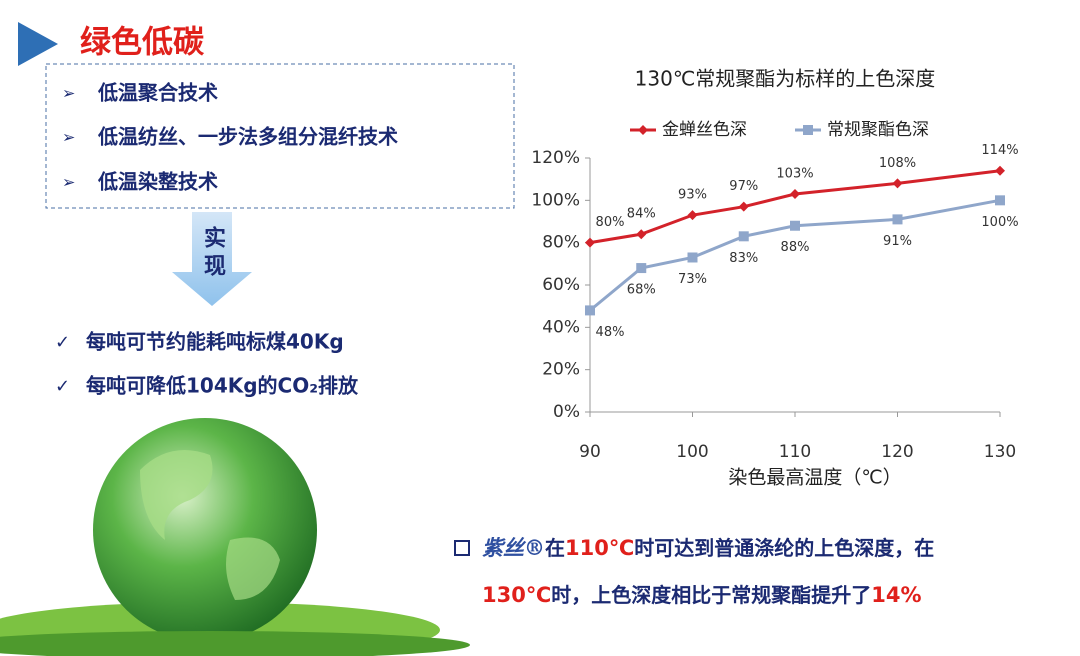  I want to click on note-line: 紫丝®在110℃时可达到普通涤纶的上色深度，在, so click(708, 548).